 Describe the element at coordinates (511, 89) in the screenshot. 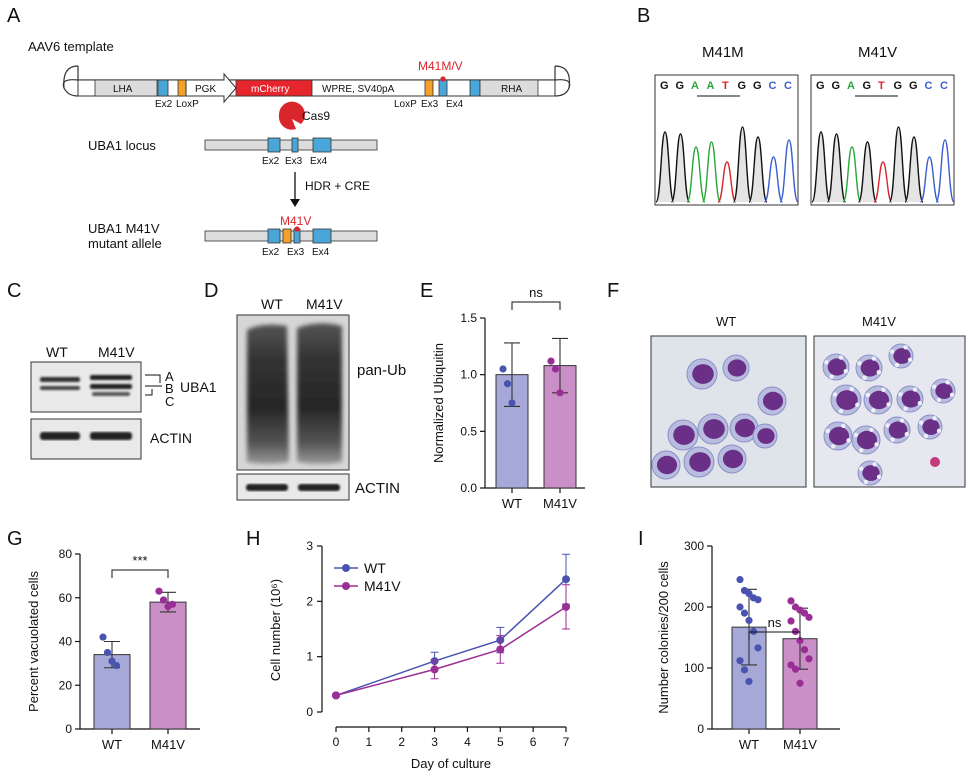

I see `rha-label: RHA` at that location.